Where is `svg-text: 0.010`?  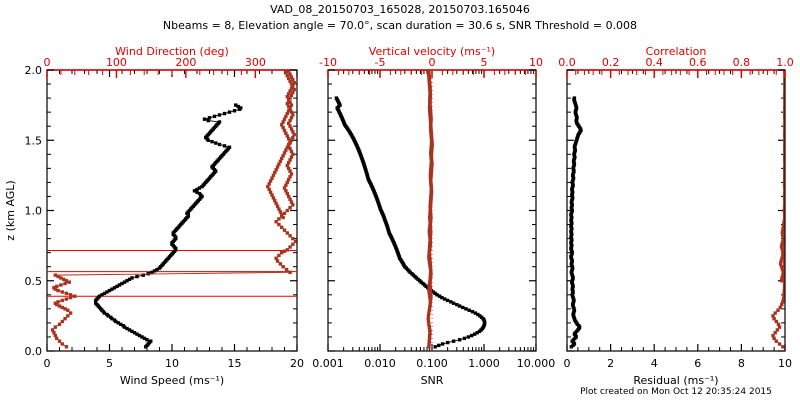 svg-text: 0.010 is located at coordinates (380, 363).